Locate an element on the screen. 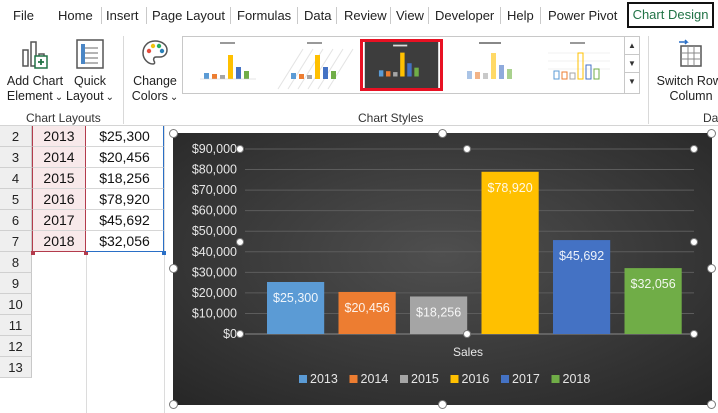  cell-sales: $20,456 is located at coordinates (125, 157).